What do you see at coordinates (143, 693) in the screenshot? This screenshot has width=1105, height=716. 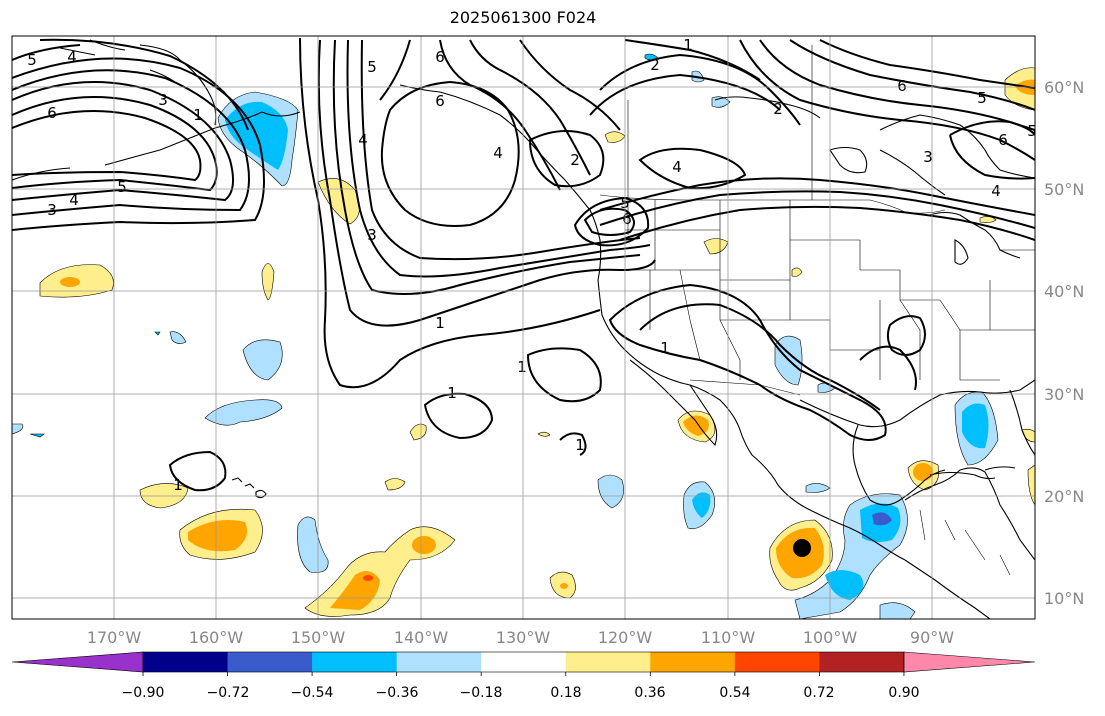 I see `colorbar-tick-label: −0.90` at bounding box center [143, 693].